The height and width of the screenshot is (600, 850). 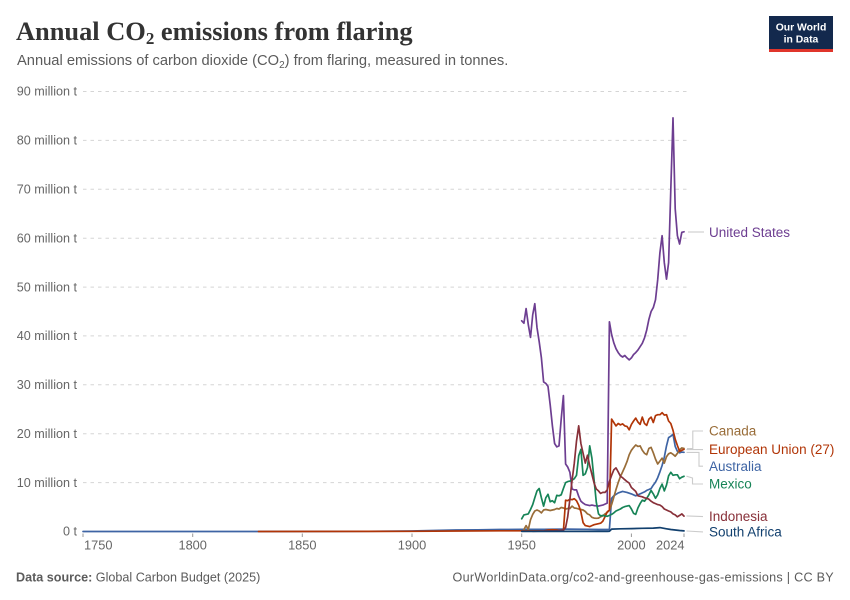 I want to click on svg-text: 40 million t, so click(x=47, y=336).